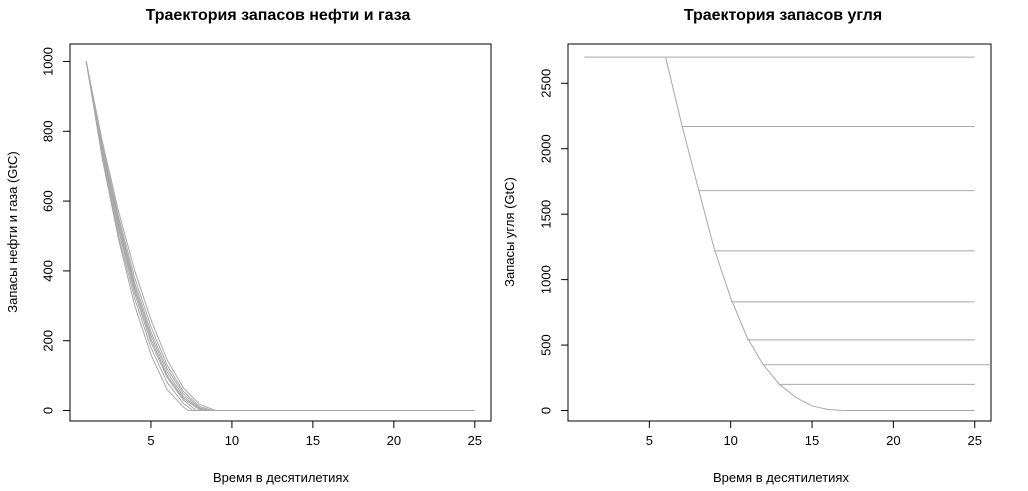 The height and width of the screenshot is (491, 1028). I want to click on coal-y-tick-label: 0, so click(546, 410).